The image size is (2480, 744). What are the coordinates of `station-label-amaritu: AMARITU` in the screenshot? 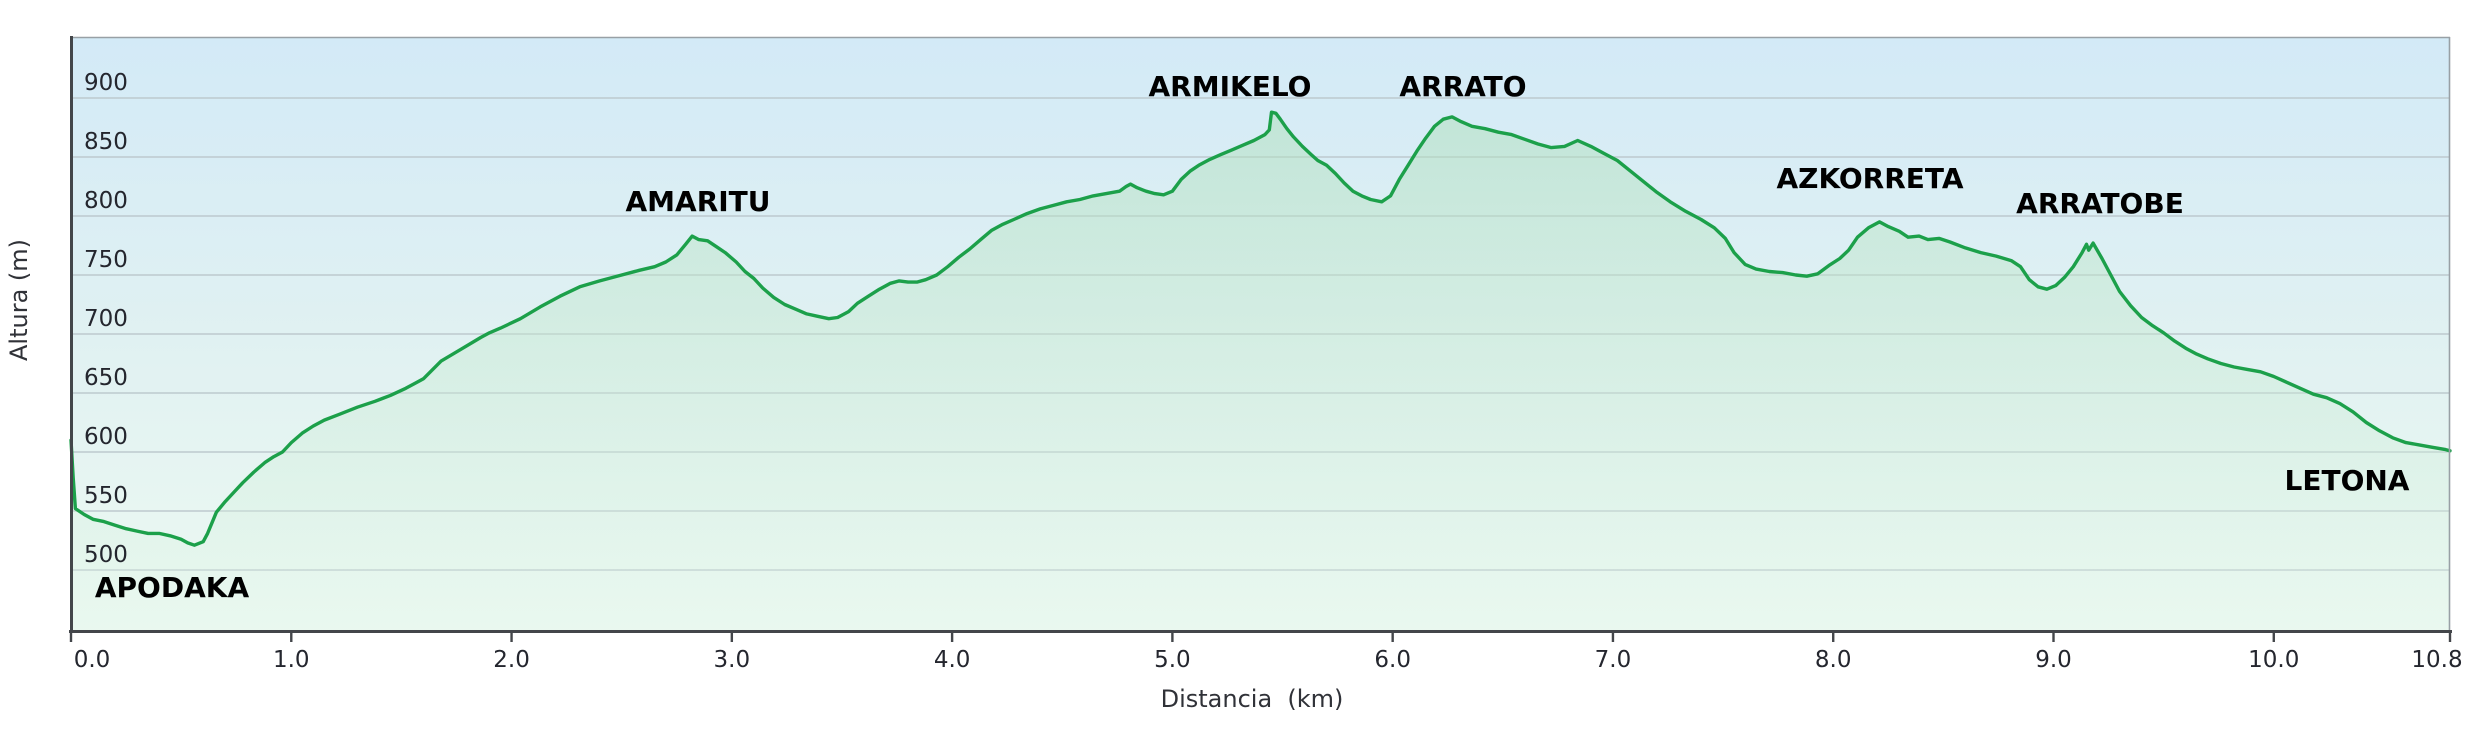 It's located at (697, 201).